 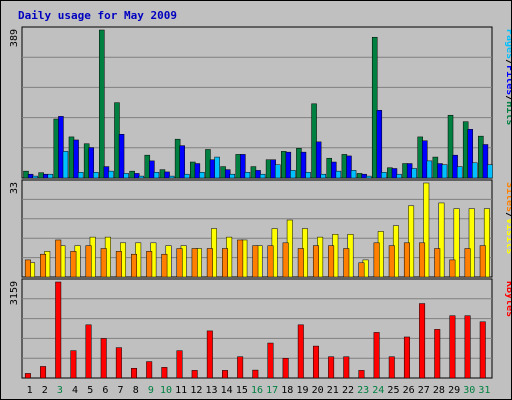 What do you see at coordinates (302, 390) in the screenshot?
I see `x-tick-day-19: 19` at bounding box center [302, 390].